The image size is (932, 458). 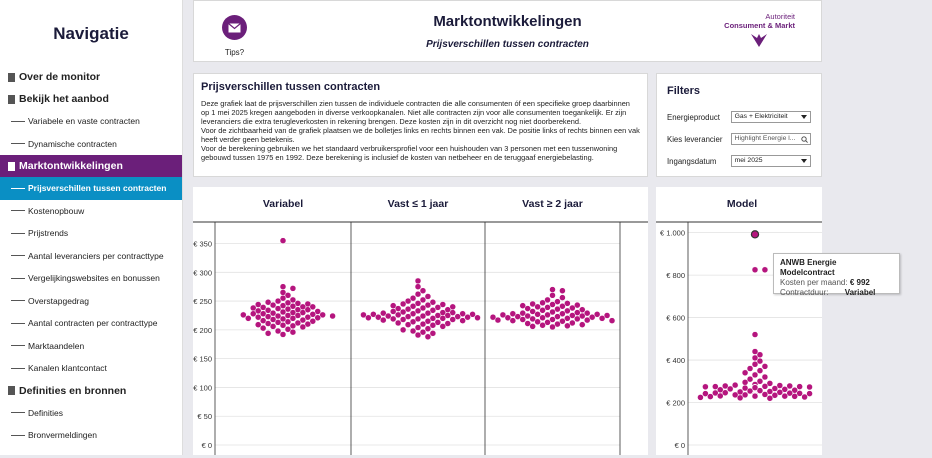 What do you see at coordinates (234, 52) in the screenshot?
I see `tips-label: Tips?` at bounding box center [234, 52].